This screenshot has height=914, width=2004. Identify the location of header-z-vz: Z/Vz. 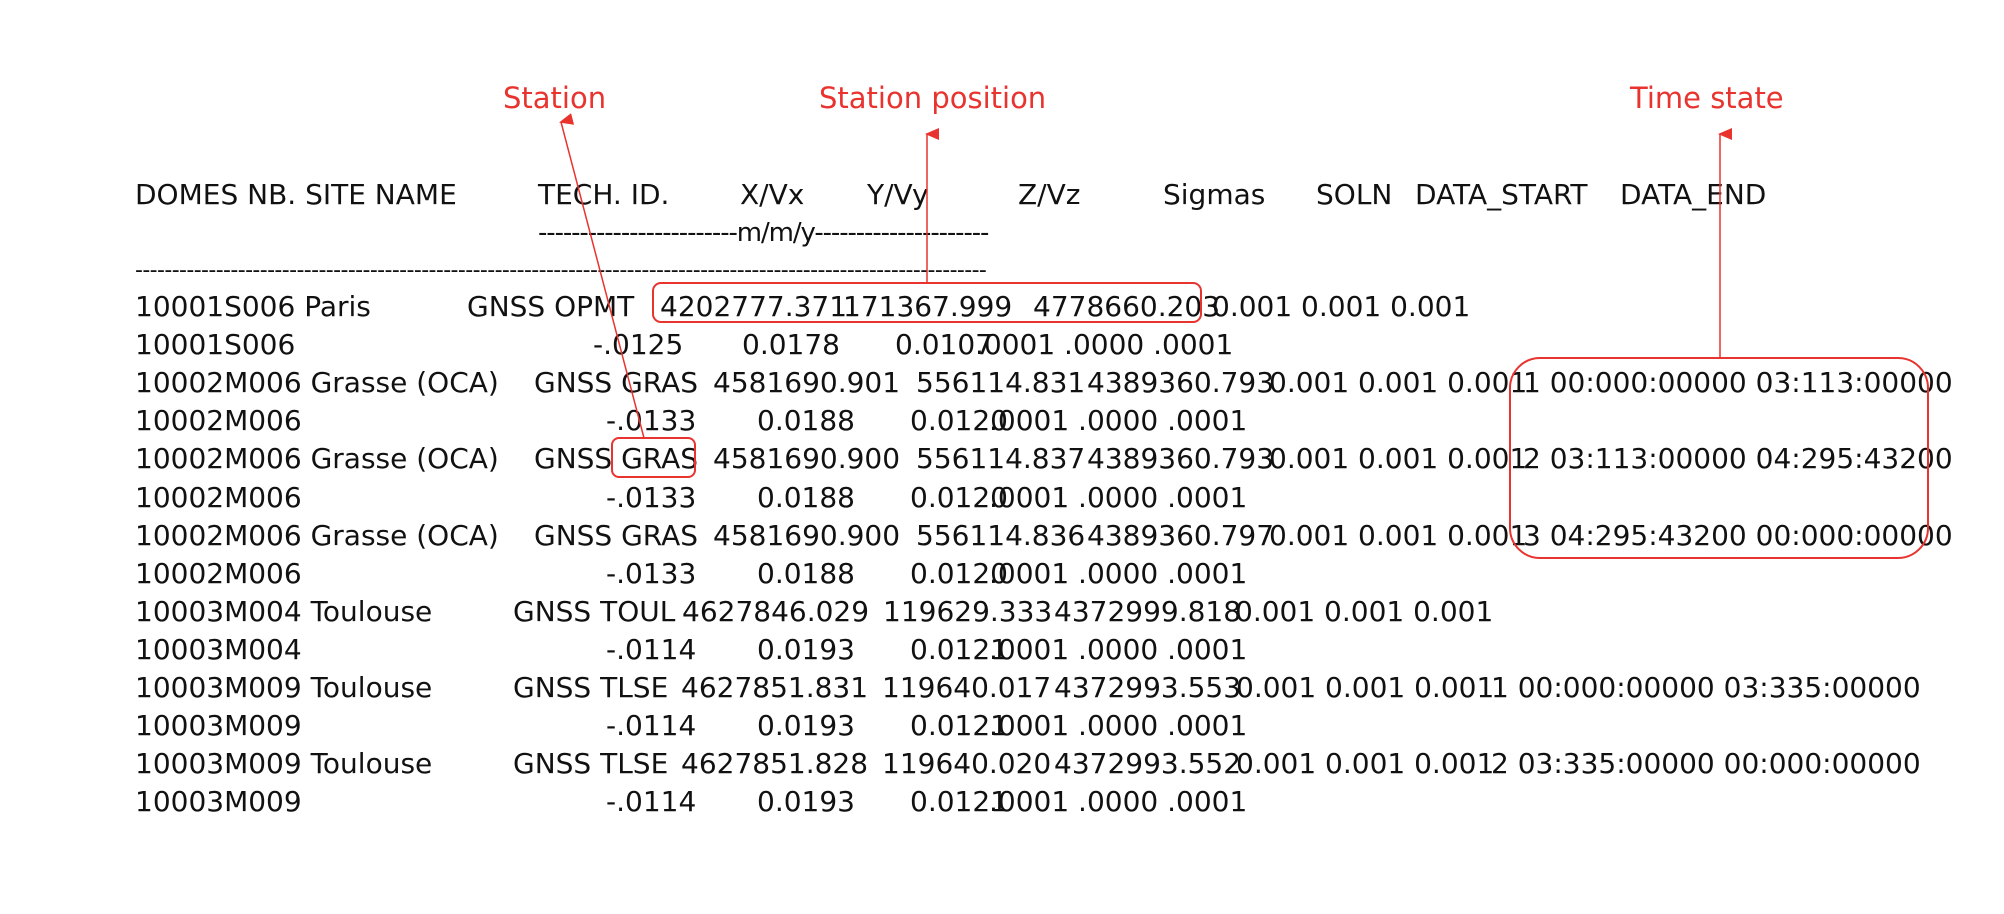
(1049, 194).